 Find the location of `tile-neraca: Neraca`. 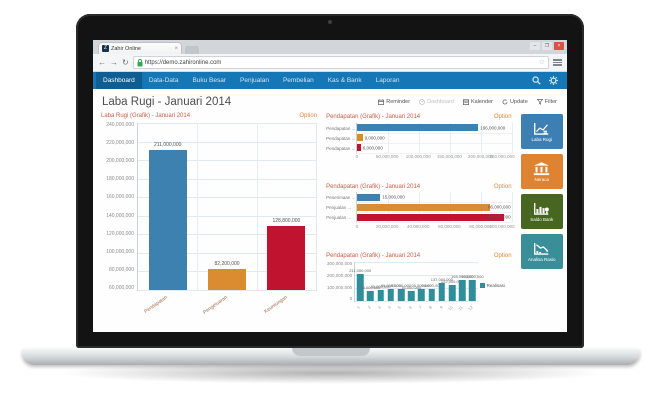

tile-neraca: Neraca is located at coordinates (541, 171).